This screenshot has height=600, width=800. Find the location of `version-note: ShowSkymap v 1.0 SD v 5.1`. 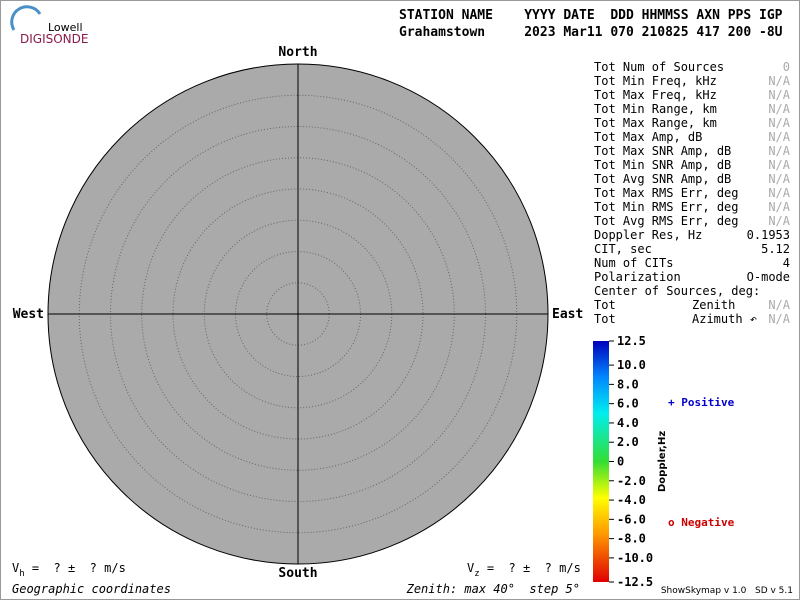

version-note: ShowSkymap v 1.0 SD v 5.1 is located at coordinates (727, 591).